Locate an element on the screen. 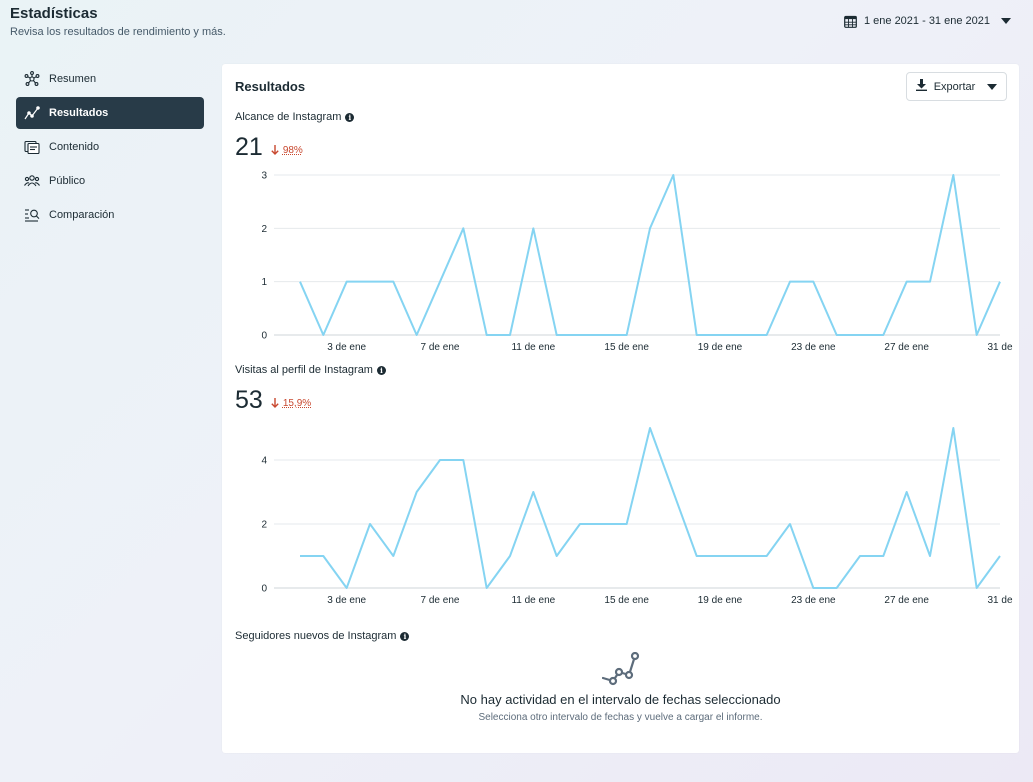  network-icon is located at coordinates (32, 79).